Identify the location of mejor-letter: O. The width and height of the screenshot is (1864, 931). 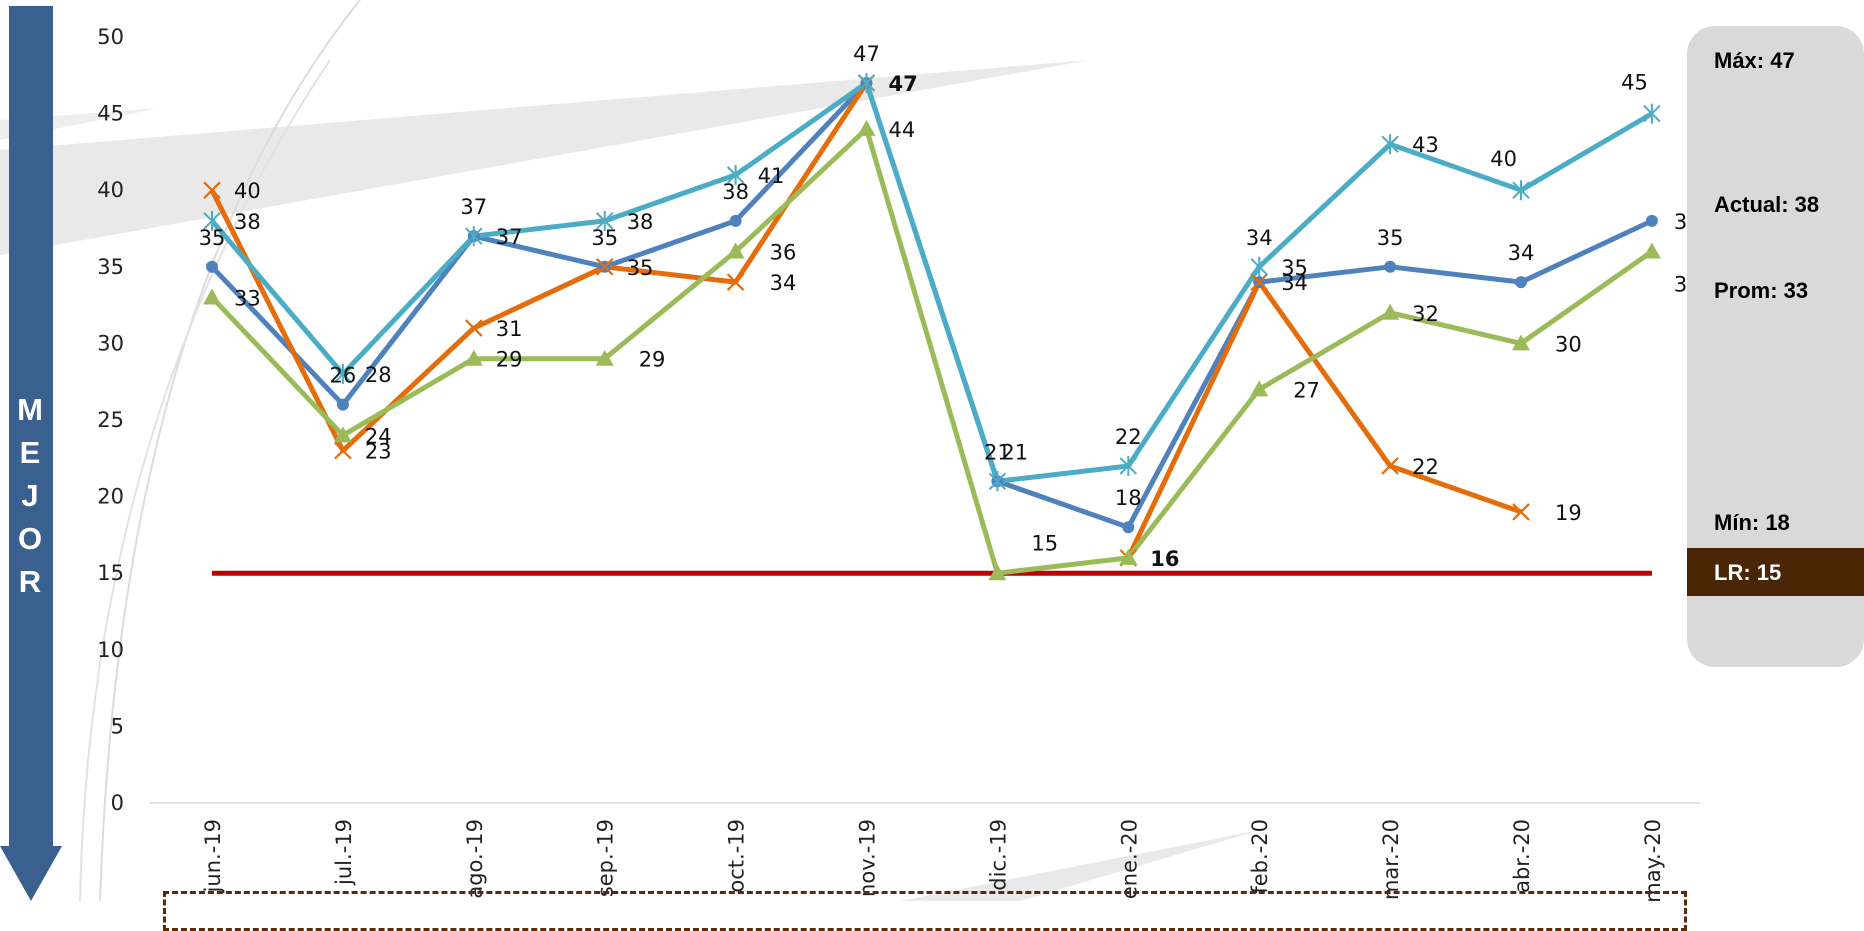
(30, 538).